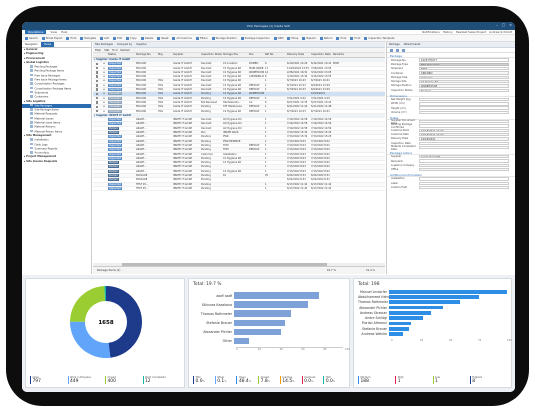 Image resolution: width=535 pixels, height=414 pixels. Describe the element at coordinates (144, 54) in the screenshot. I see `column-header-package-no: Package No.` at that location.